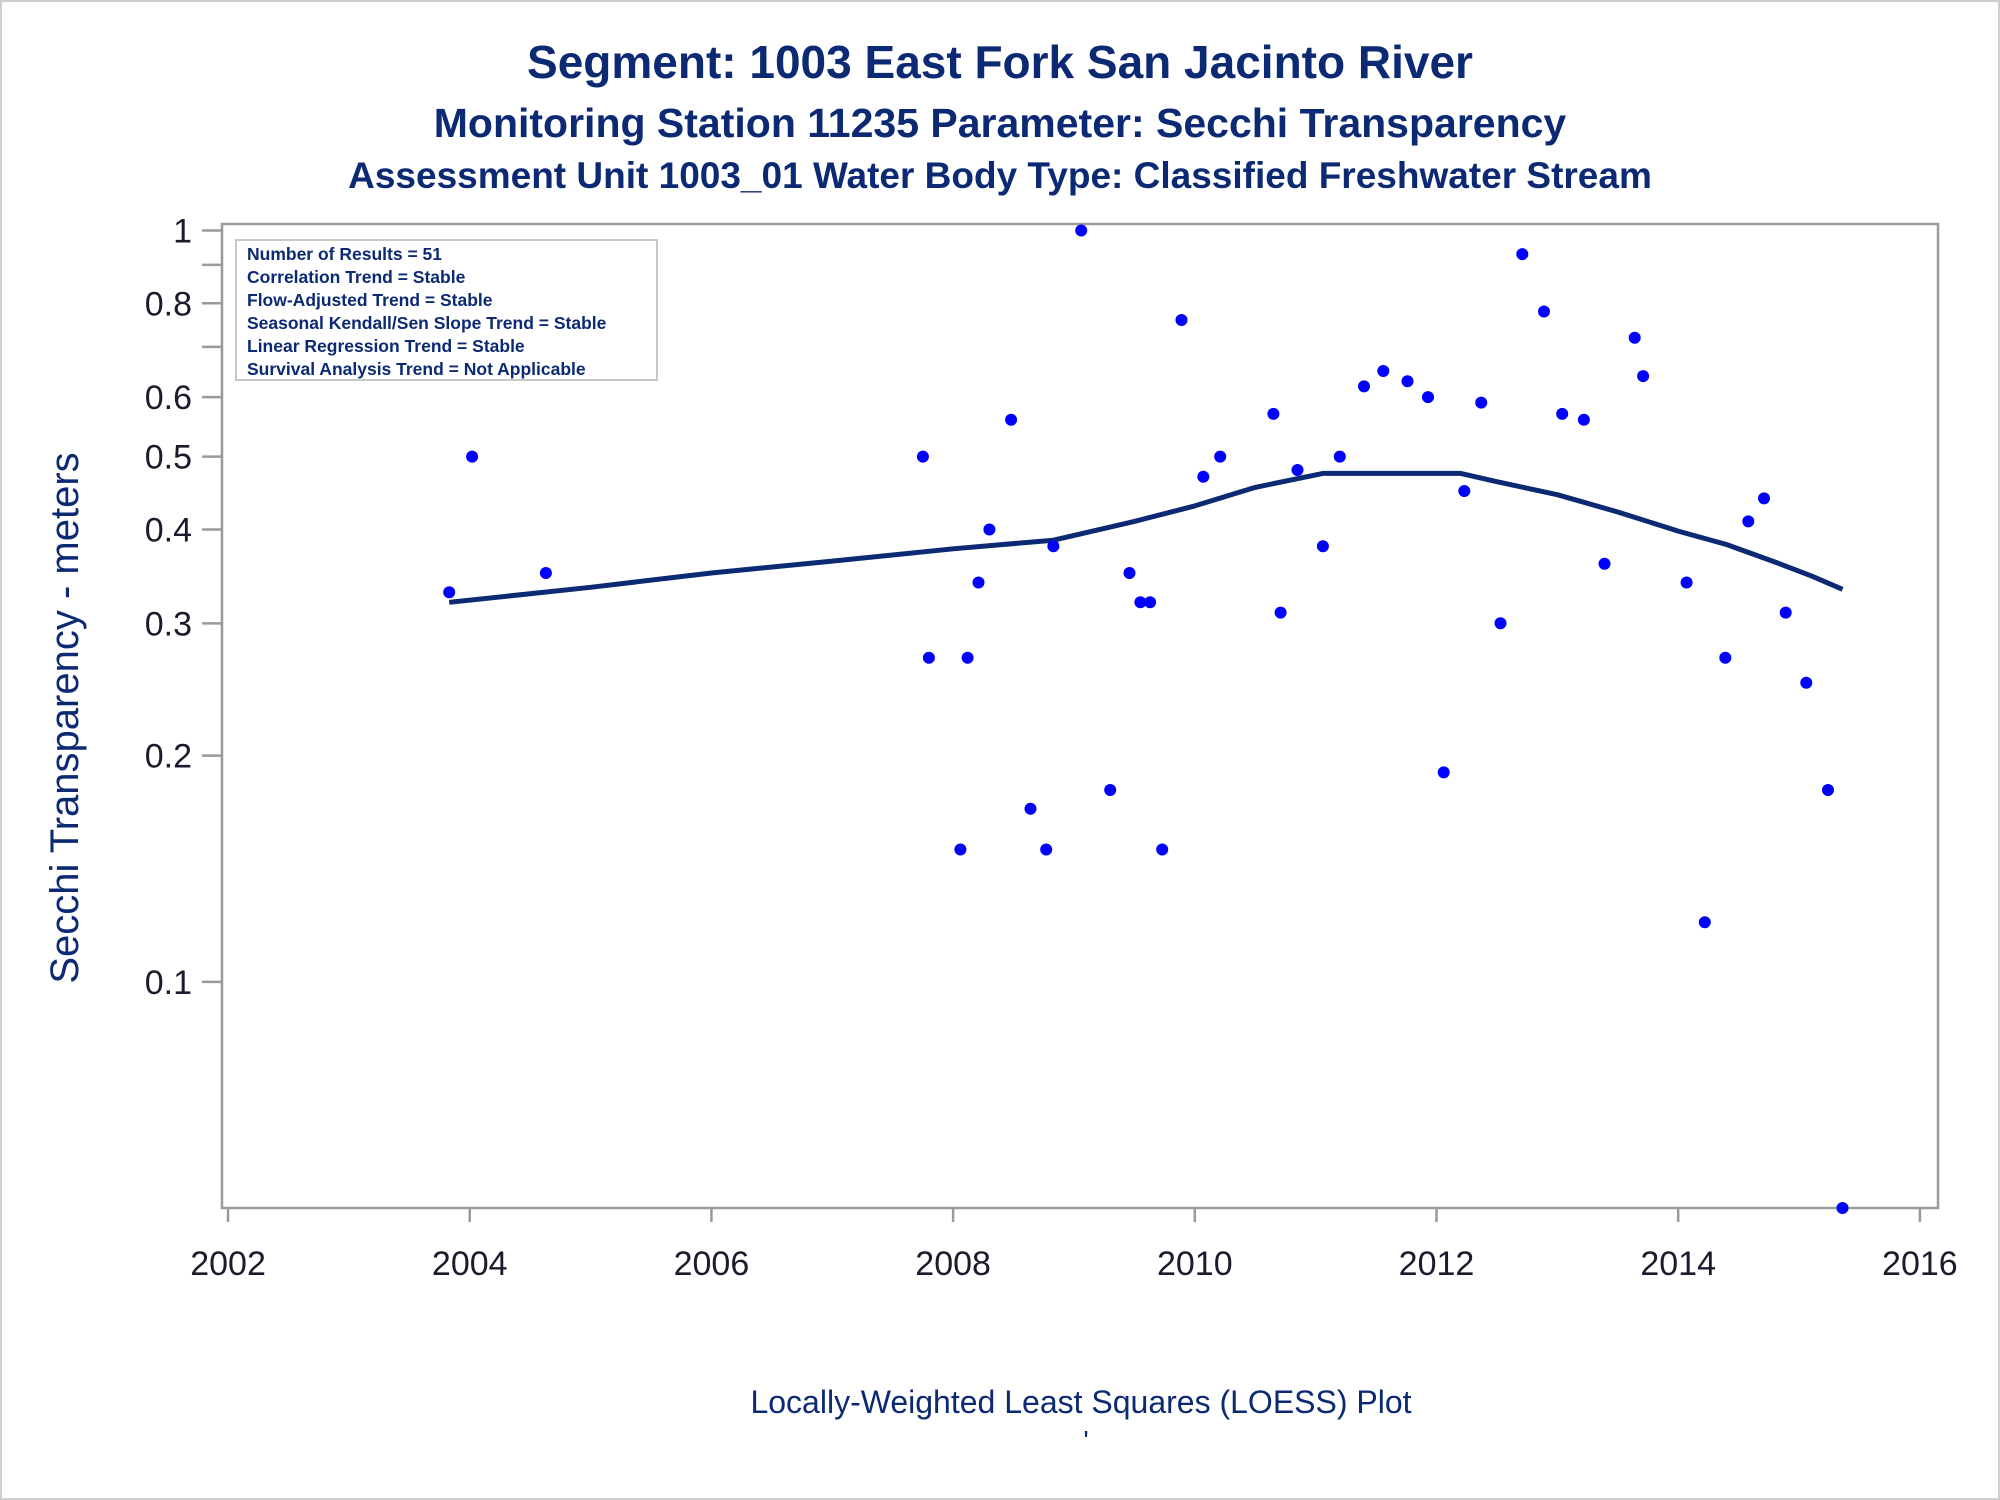 The image size is (2000, 1500). I want to click on info-line: Correlation Trend = Stable, so click(356, 277).